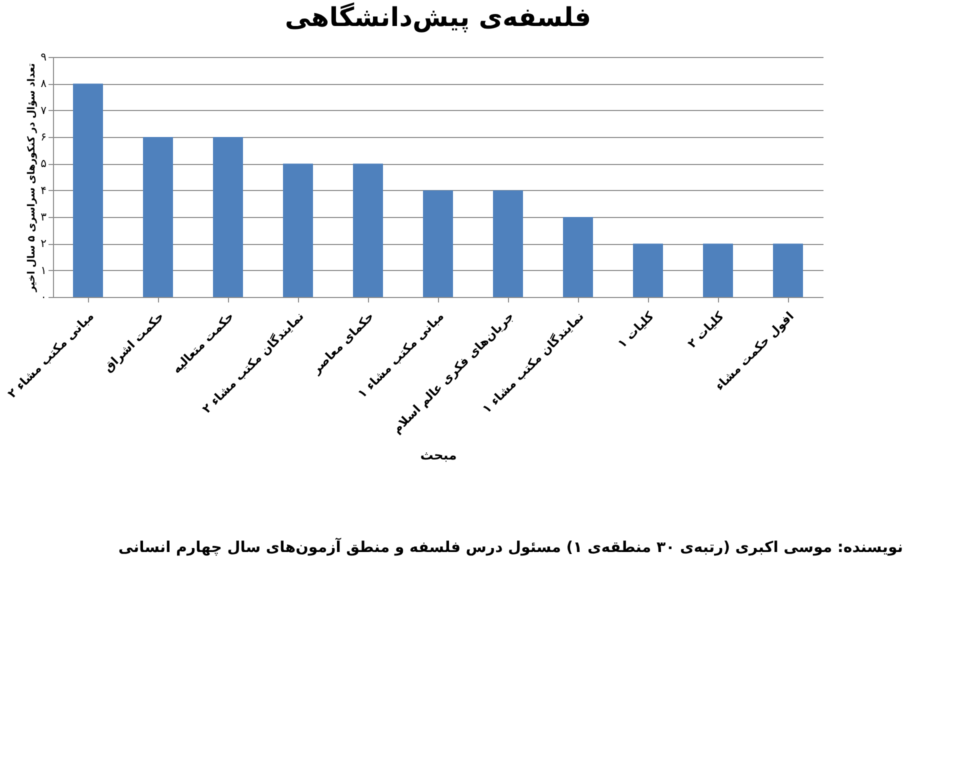 The height and width of the screenshot is (765, 965). Describe the element at coordinates (133, 342) in the screenshot. I see `x-tick-label: حکمت اشراق` at that location.